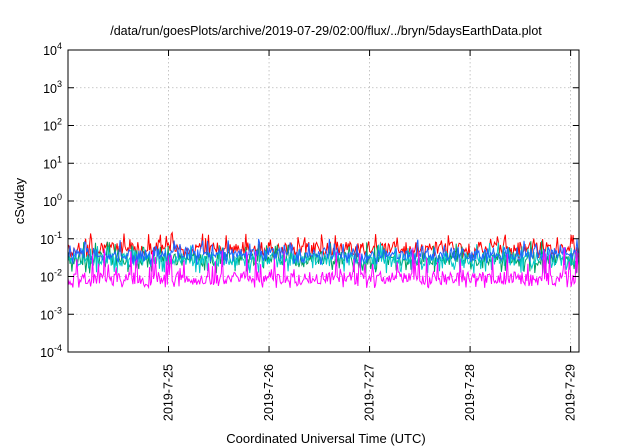  I want to click on y-tick-label: 10⁰, so click(52, 200).